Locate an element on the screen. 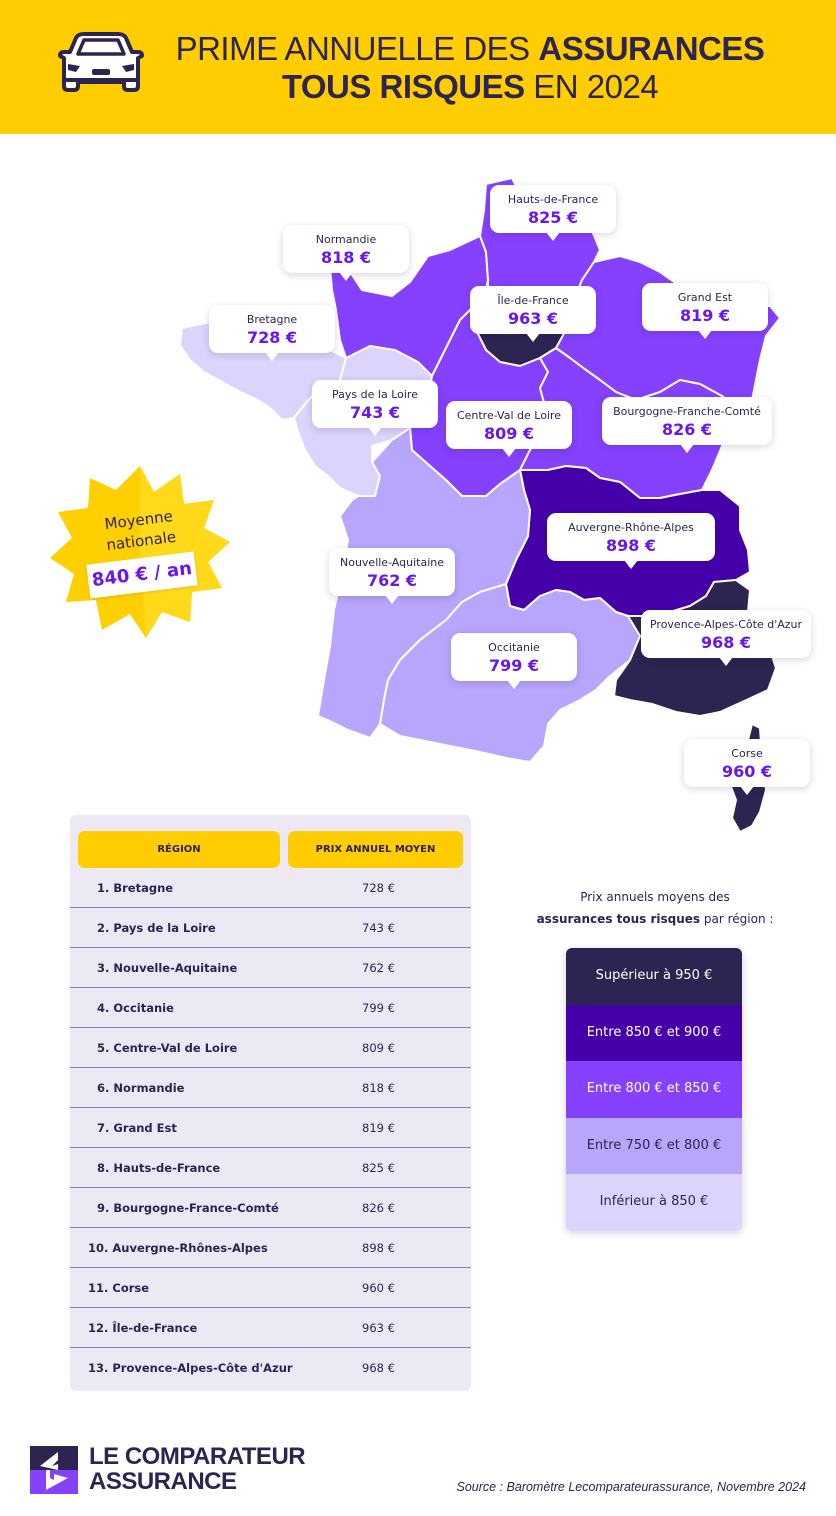 The image size is (836, 1516). map-label-bretagne: Bretagne 728 € is located at coordinates (272, 333).